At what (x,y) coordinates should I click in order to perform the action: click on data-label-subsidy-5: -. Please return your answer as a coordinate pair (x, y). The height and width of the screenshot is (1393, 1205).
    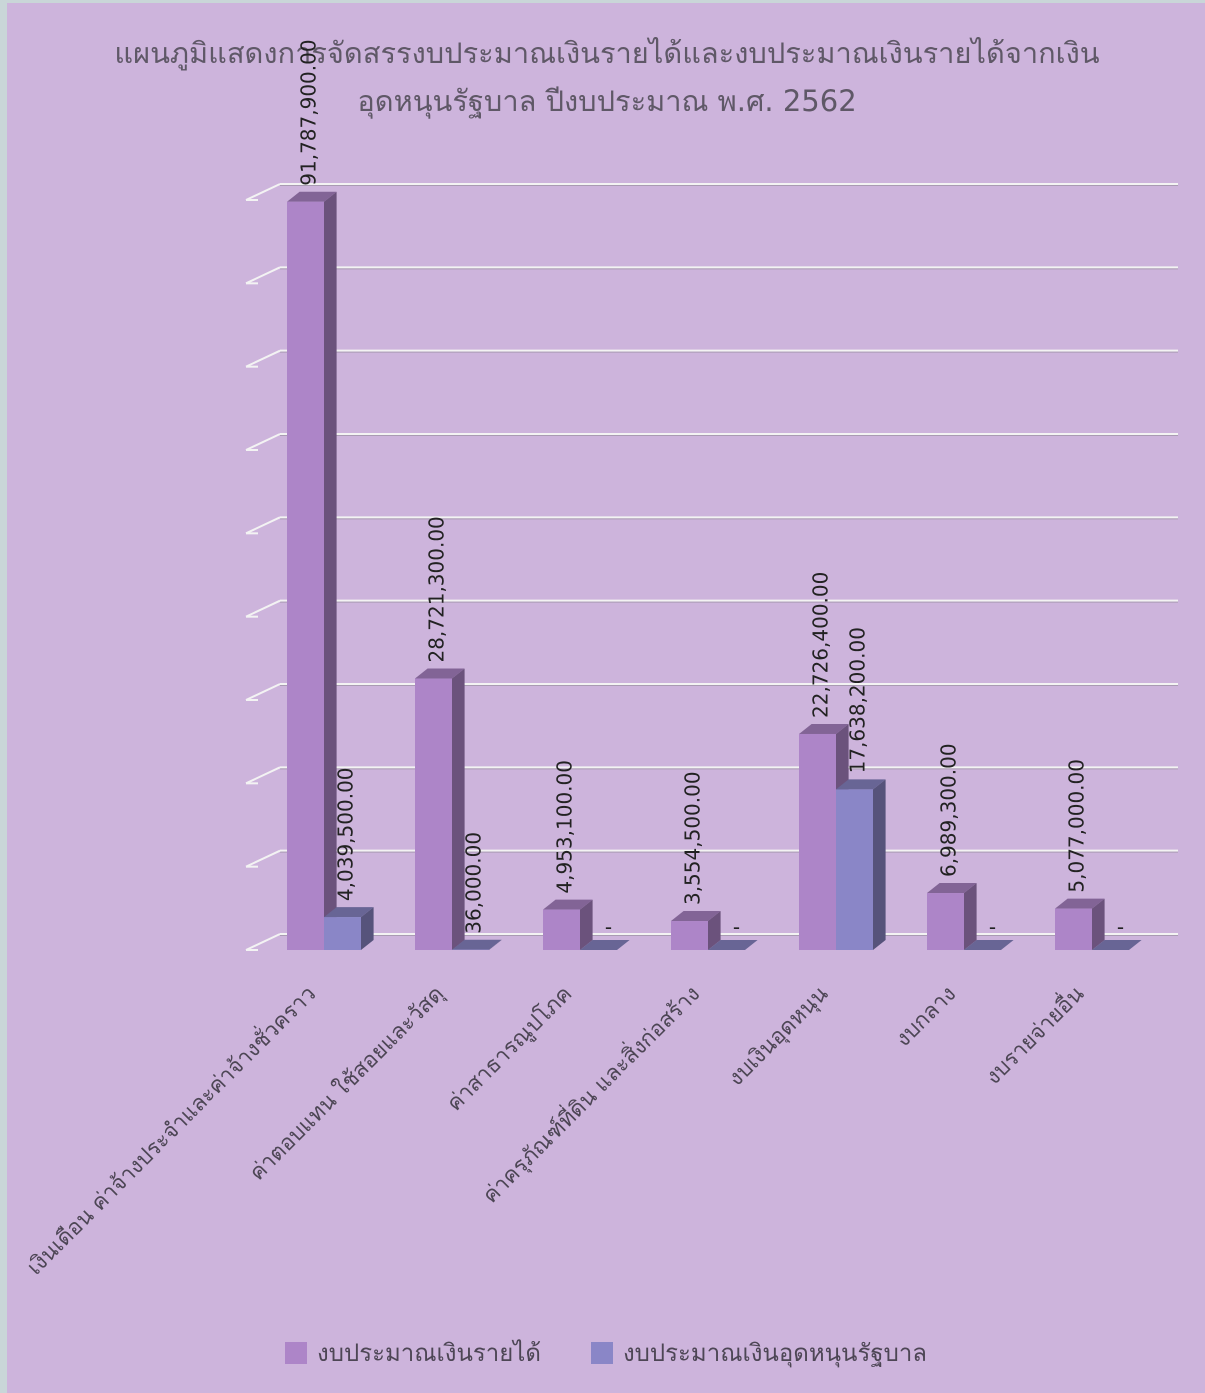
    Looking at the image, I should click on (992, 927).